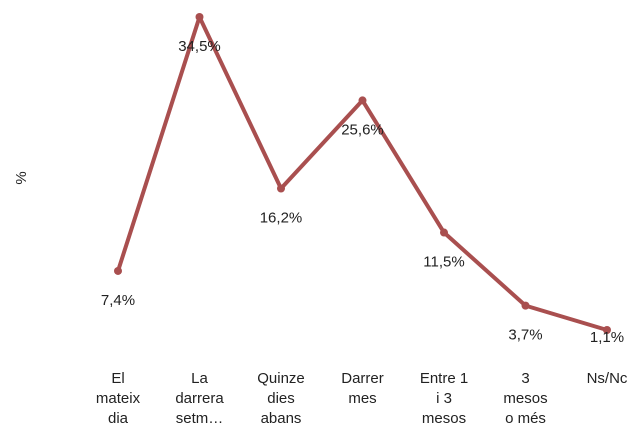 The height and width of the screenshot is (429, 637). What do you see at coordinates (281, 398) in the screenshot?
I see `x-tick-label: Quinze dies abans` at bounding box center [281, 398].